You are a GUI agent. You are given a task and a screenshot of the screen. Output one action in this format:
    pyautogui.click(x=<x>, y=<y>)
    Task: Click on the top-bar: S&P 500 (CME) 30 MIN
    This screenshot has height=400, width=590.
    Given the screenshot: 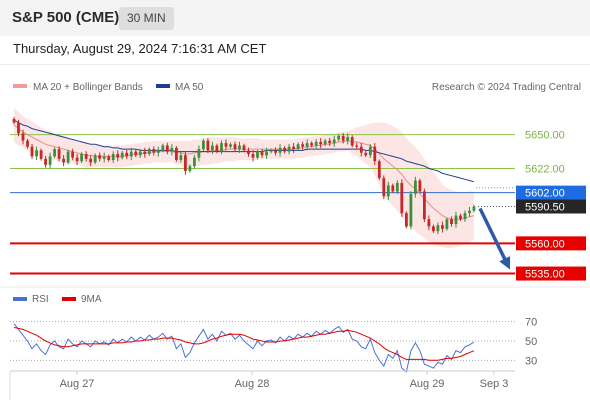 What is the action you would take?
    pyautogui.click(x=295, y=18)
    